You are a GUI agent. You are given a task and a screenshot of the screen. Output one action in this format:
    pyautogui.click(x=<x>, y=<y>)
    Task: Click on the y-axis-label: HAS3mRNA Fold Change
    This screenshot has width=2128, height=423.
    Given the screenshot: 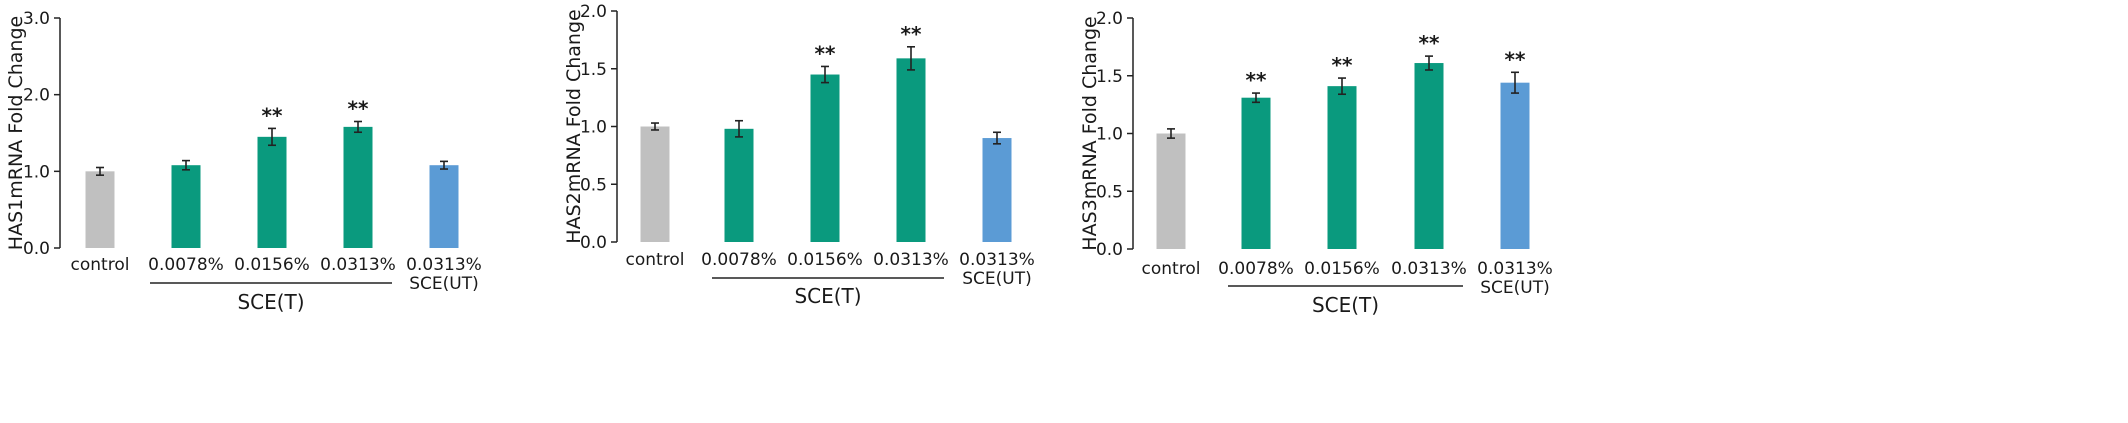 What is the action you would take?
    pyautogui.click(x=1090, y=133)
    